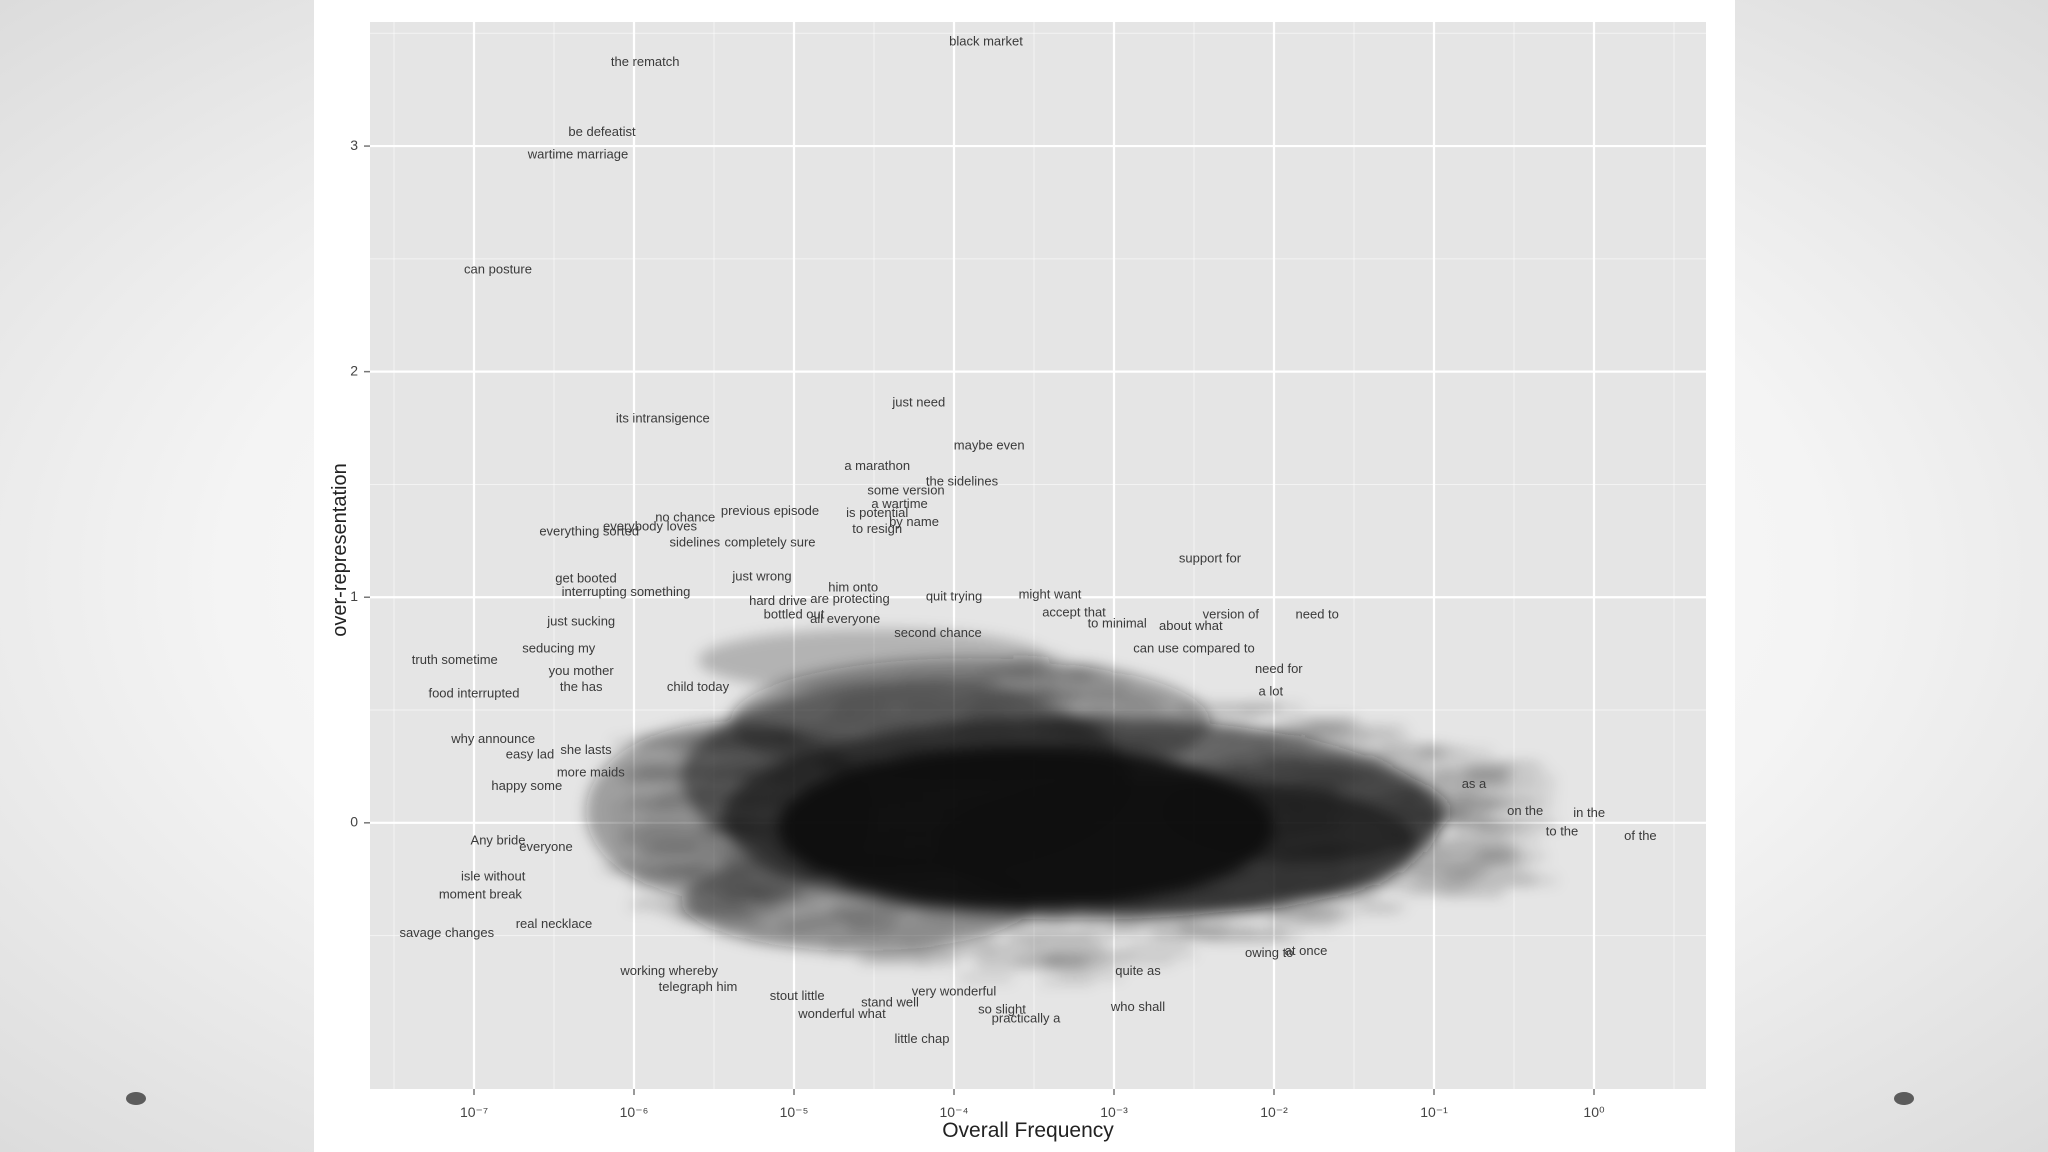  I want to click on point-label-1: the rematch, so click(645, 61).